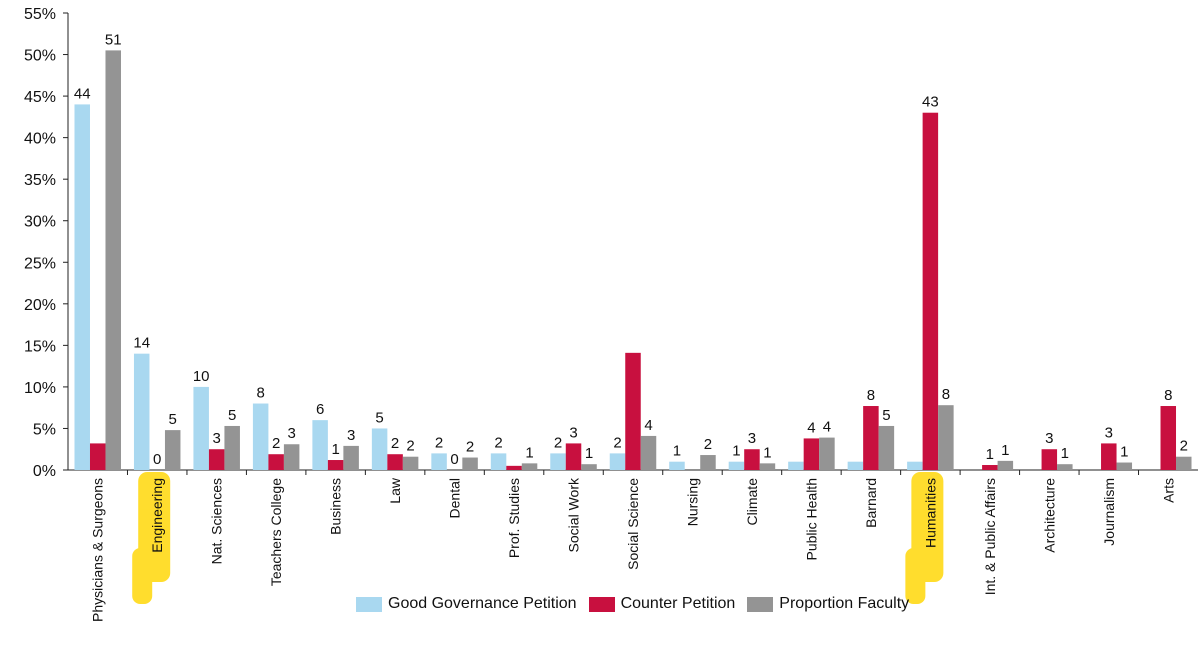  Describe the element at coordinates (886, 415) in the screenshot. I see `data-label-proportion-faculty-barnard: 5` at that location.